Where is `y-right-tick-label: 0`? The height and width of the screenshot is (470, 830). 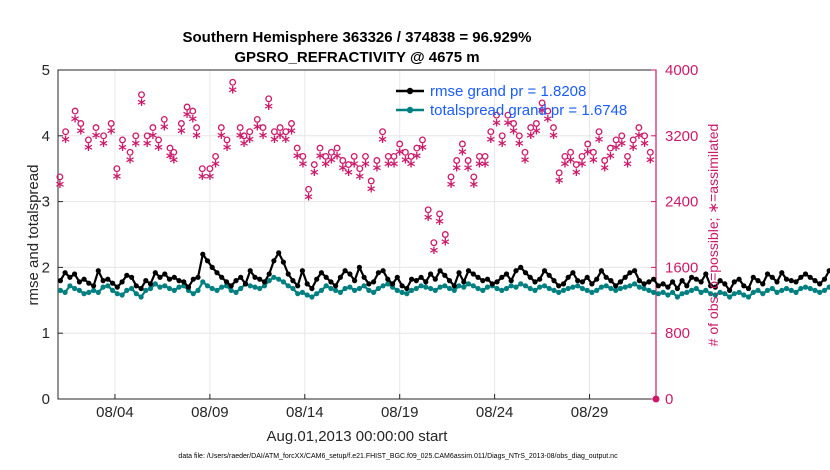
y-right-tick-label: 0 is located at coordinates (669, 399).